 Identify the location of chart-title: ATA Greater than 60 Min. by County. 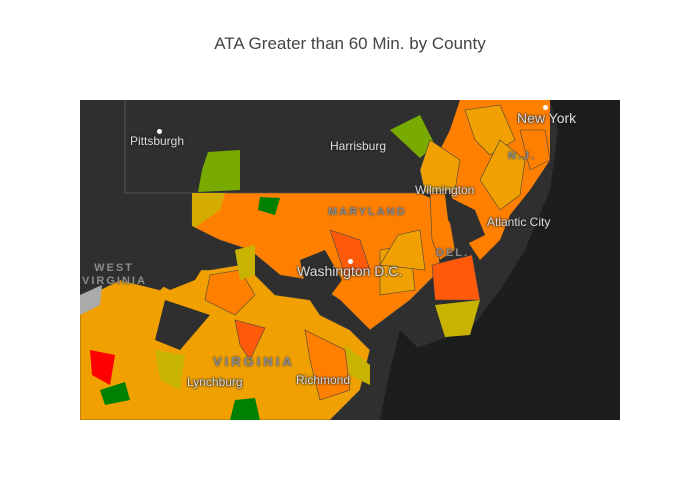
(350, 43).